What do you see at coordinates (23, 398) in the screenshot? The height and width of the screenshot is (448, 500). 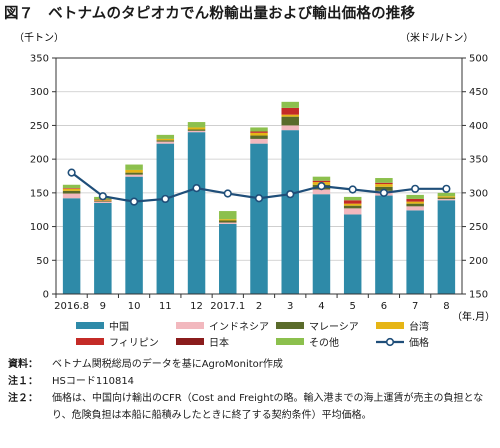 I see `note-label: 注２：` at bounding box center [23, 398].